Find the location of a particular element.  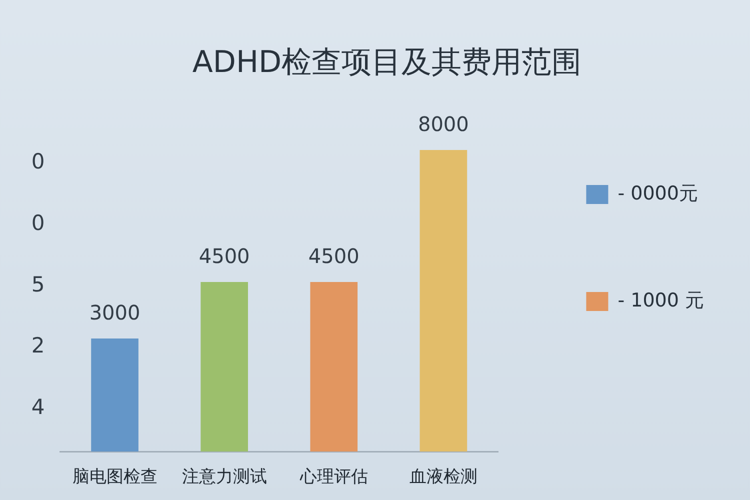

legend-label: - 1000 元 is located at coordinates (661, 300).